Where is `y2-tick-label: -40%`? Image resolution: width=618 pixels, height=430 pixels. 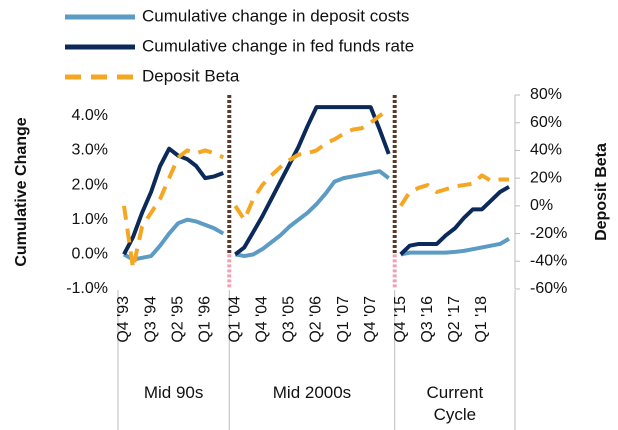 y2-tick-label: -40% is located at coordinates (548, 261).